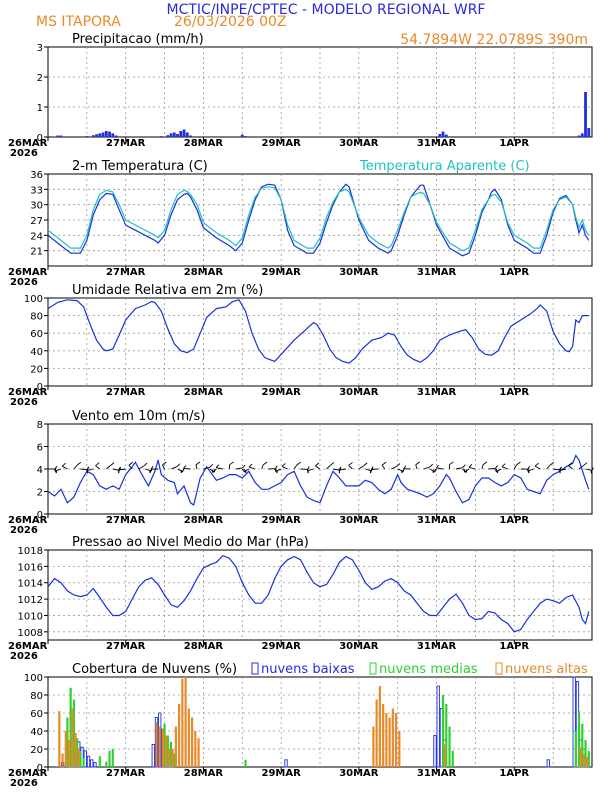 The image size is (612, 792). I want to click on y-tick-label: 24, so click(36, 236).